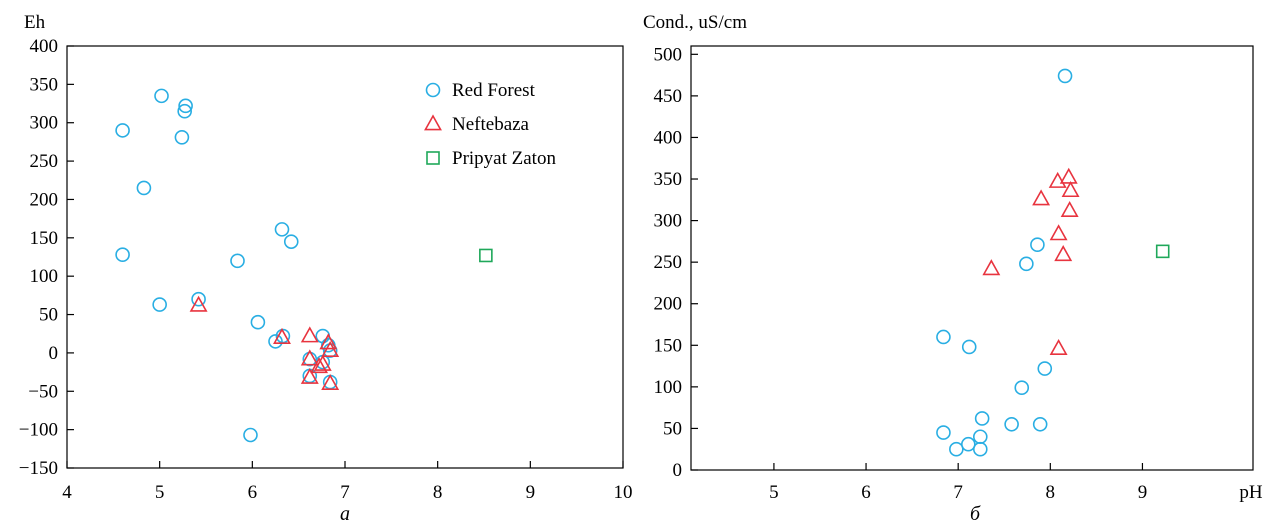  What do you see at coordinates (433, 158) in the screenshot?
I see `legend-marker-square` at bounding box center [433, 158].